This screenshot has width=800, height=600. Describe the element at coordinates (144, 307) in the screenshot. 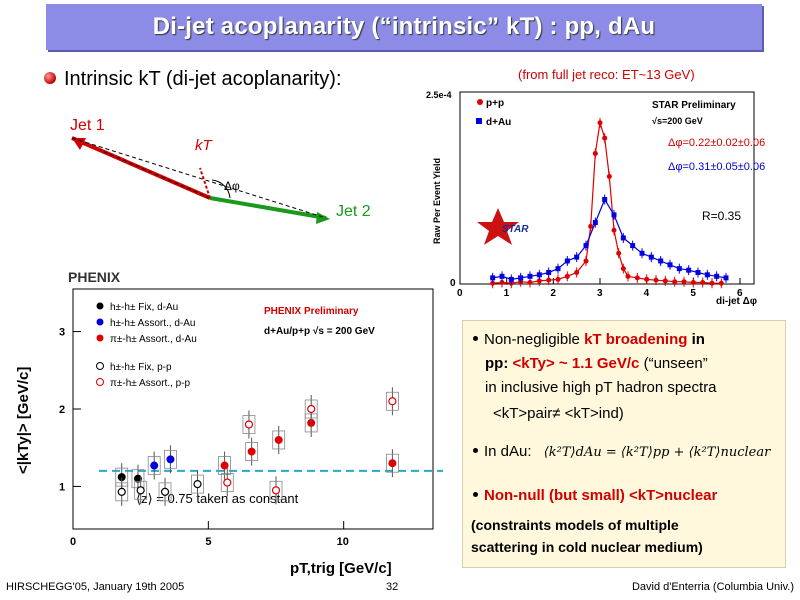

I see `phenix-legend-0: h±-h± Fix, d-Au` at that location.